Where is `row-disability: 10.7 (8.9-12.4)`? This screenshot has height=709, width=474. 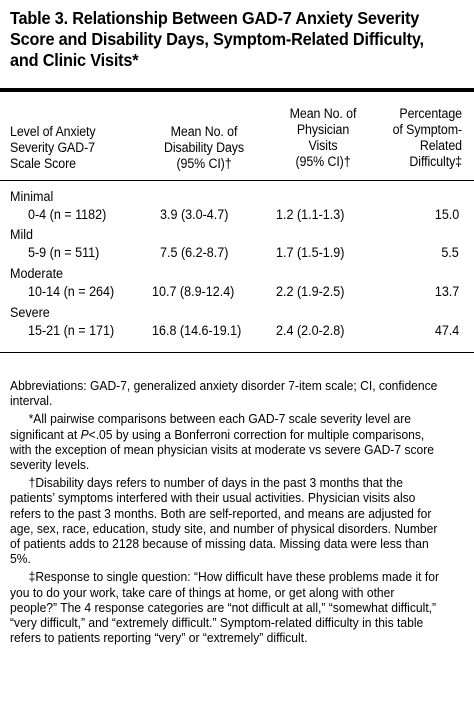 row-disability: 10.7 (8.9-12.4) is located at coordinates (193, 291).